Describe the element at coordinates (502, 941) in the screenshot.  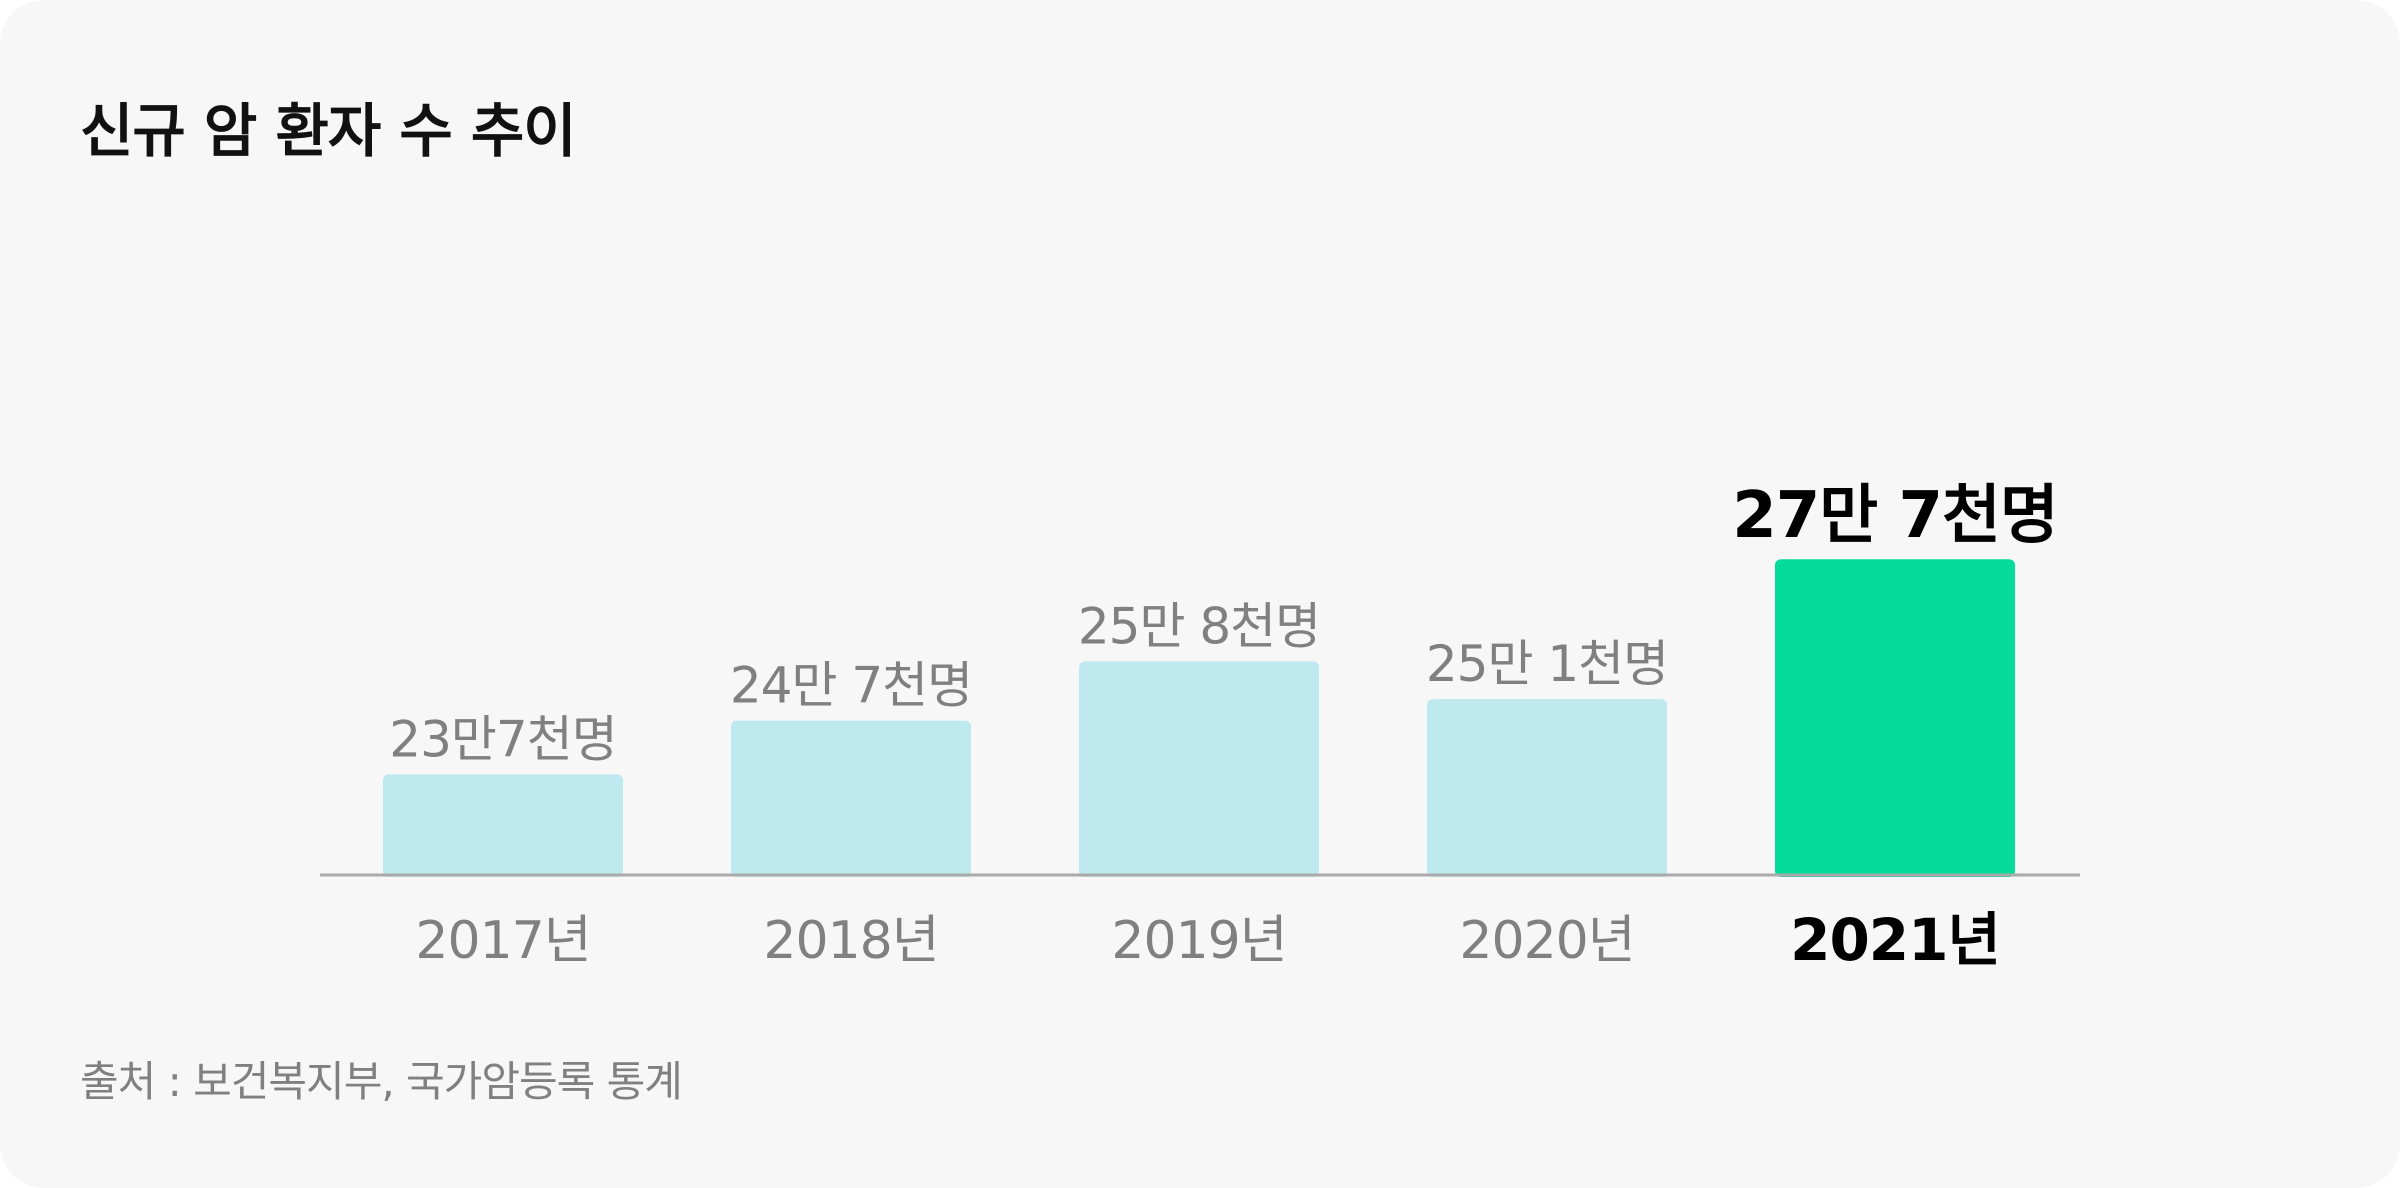
I see `x-tick-label-0: 2017년` at that location.